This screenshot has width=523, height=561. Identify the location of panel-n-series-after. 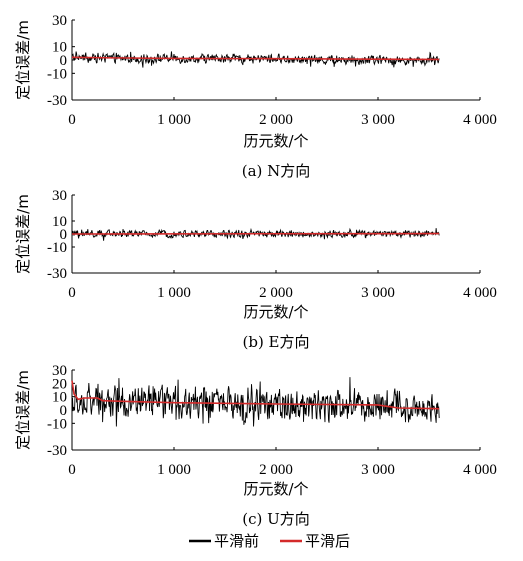
(255, 58).